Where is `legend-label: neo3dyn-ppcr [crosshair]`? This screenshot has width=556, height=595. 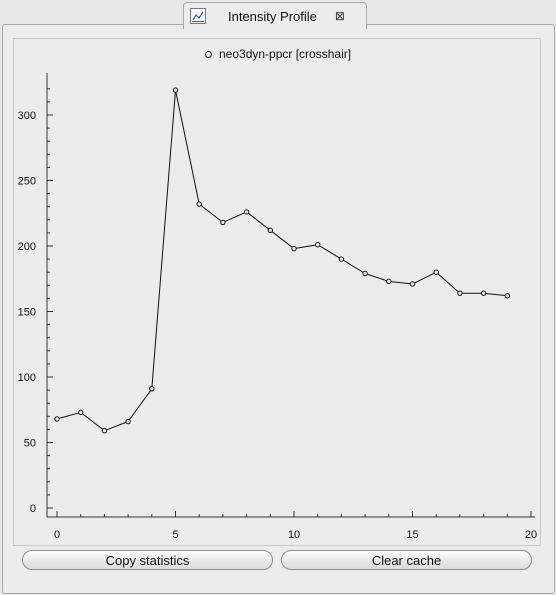
legend-label: neo3dyn-ppcr [crosshair] is located at coordinates (285, 54).